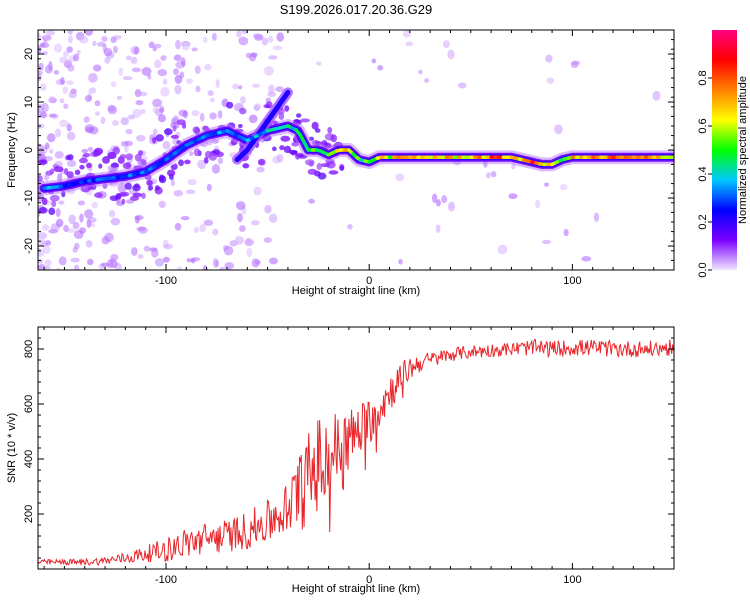  What do you see at coordinates (703, 269) in the screenshot?
I see `colorbar-tick-label: 0.0` at bounding box center [703, 269].